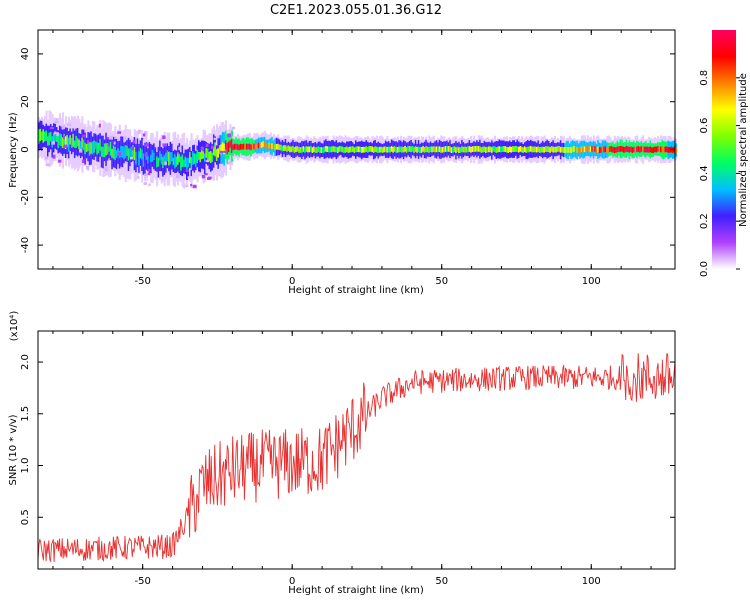  I want to click on colorbar-ticks: 0.0 0.2 0.4 0.6 0.8, so click(719, 173).